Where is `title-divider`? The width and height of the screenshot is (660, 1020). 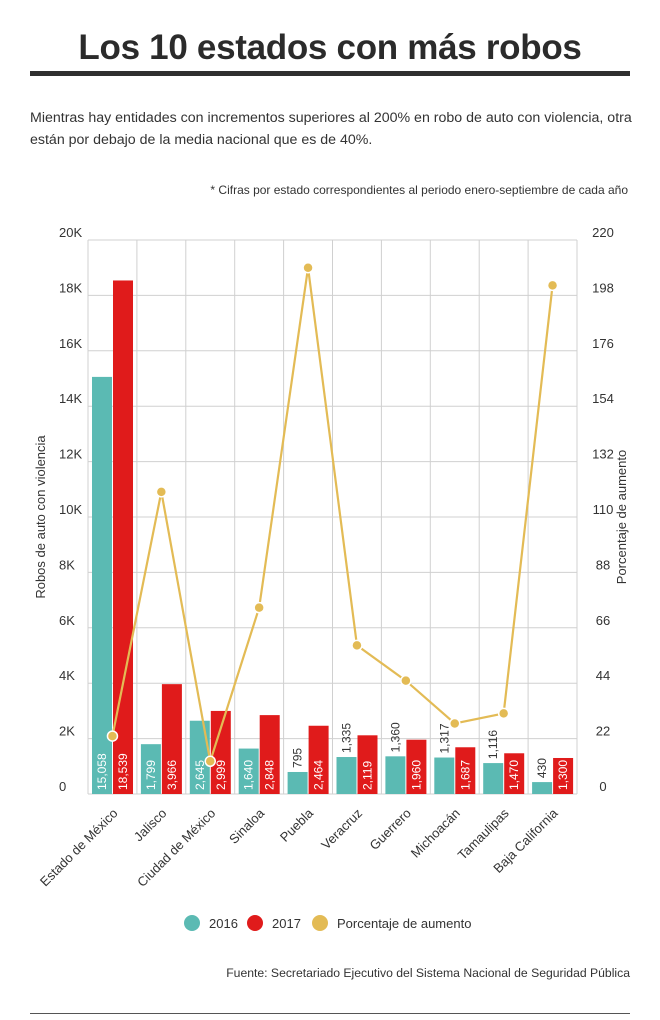 title-divider is located at coordinates (330, 73).